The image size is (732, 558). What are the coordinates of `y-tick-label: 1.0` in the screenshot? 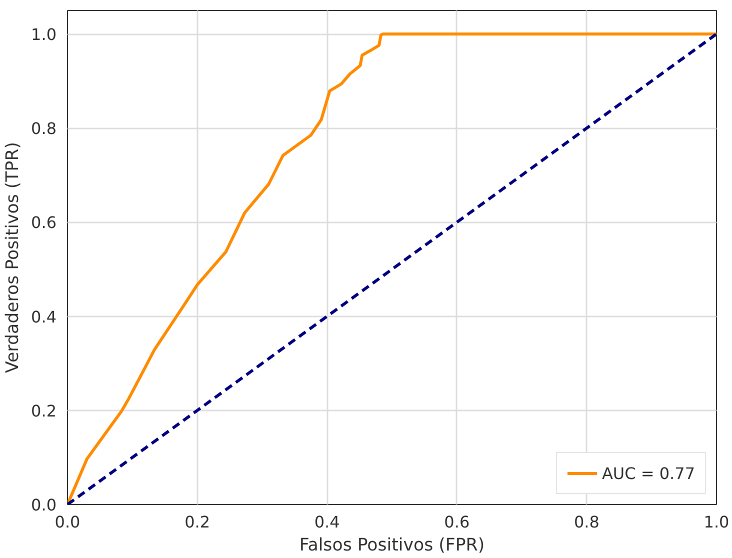 It's located at (44, 34).